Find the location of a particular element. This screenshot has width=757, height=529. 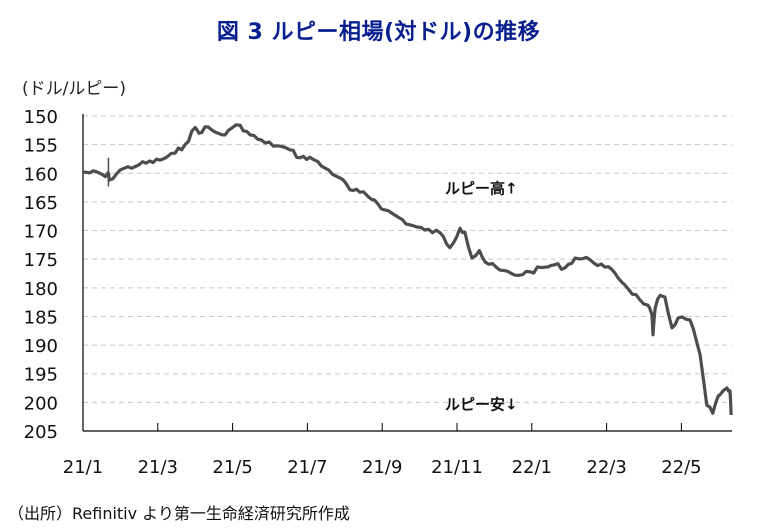

source-note: （出所）Refinitiv より第一生命経済研究所作成 is located at coordinates (179, 513).